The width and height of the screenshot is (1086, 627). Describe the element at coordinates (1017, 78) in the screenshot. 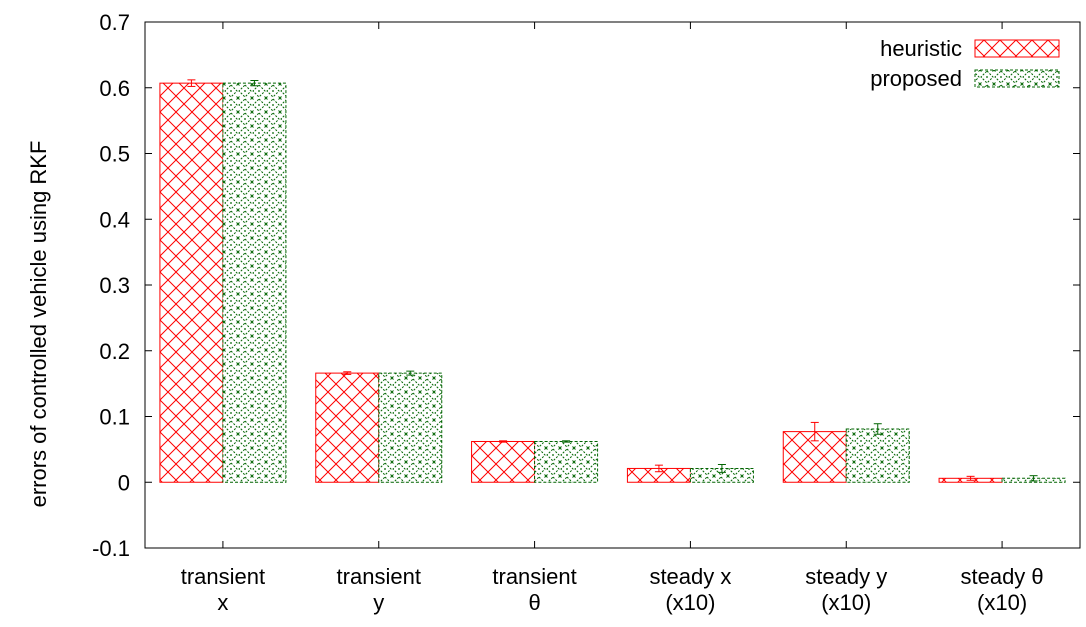

I see `legend-swatch-proposed` at that location.